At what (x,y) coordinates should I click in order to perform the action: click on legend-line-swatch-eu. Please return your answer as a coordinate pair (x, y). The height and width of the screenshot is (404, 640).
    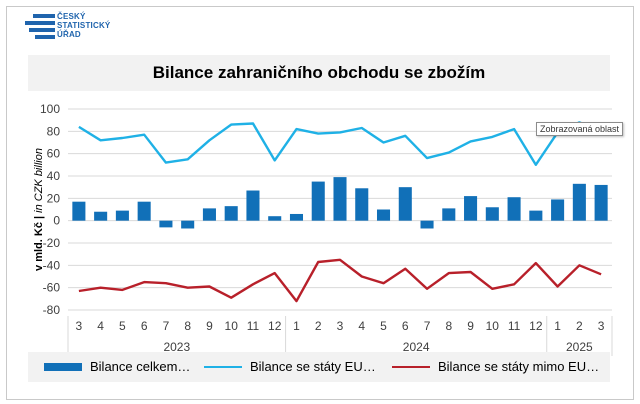
    Looking at the image, I should click on (223, 367).